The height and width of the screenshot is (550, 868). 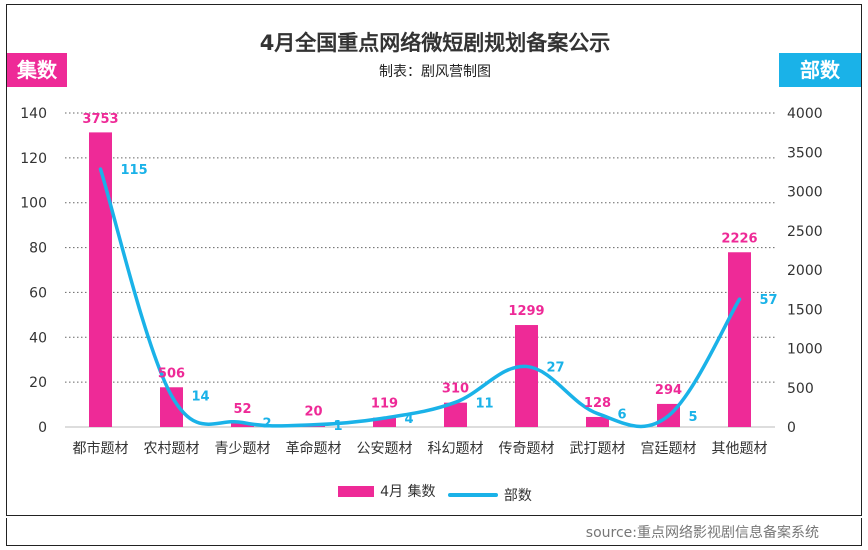 What do you see at coordinates (434, 532) in the screenshot?
I see `source-frame: source:重点网络影视剧信息备案系统` at bounding box center [434, 532].